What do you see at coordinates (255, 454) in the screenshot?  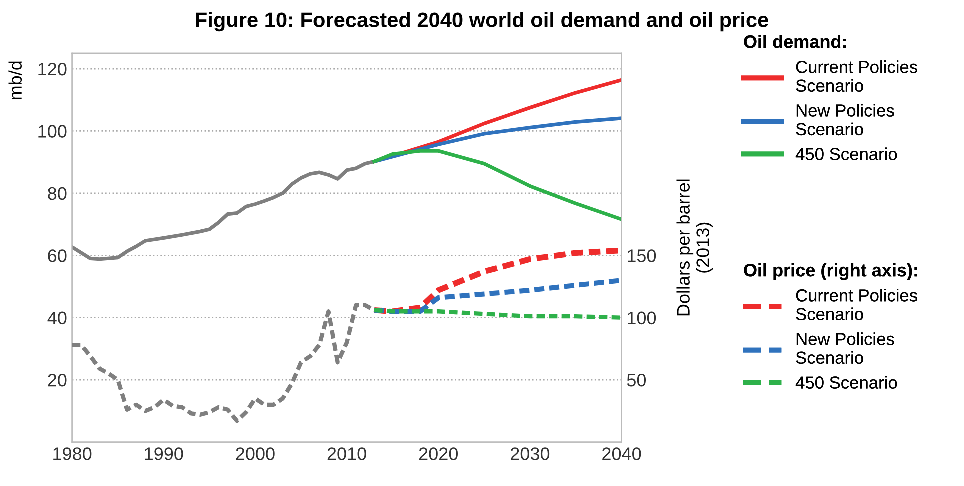 I see `x-tick-label: 2000` at bounding box center [255, 454].